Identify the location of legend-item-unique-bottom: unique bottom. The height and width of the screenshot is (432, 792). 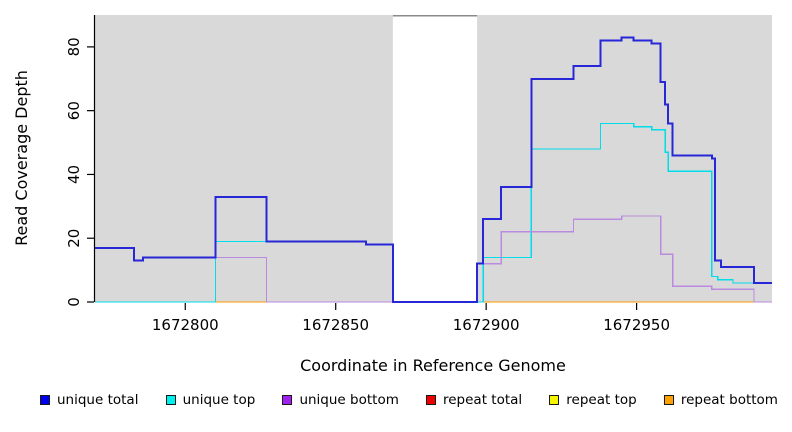
(340, 400).